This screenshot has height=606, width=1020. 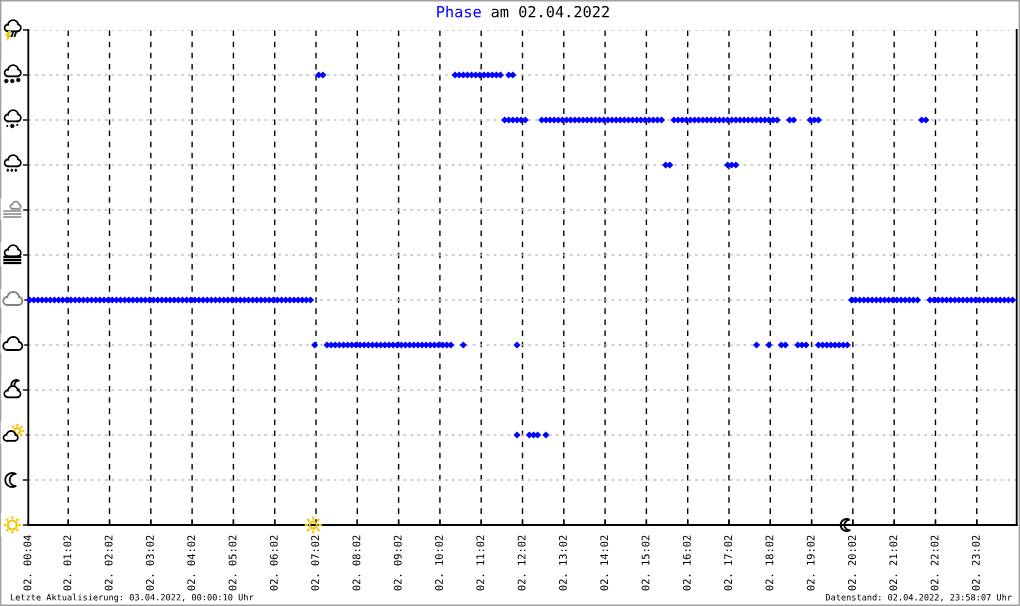 I want to click on x-tick-label: 02. 12:02, so click(x=521, y=563).